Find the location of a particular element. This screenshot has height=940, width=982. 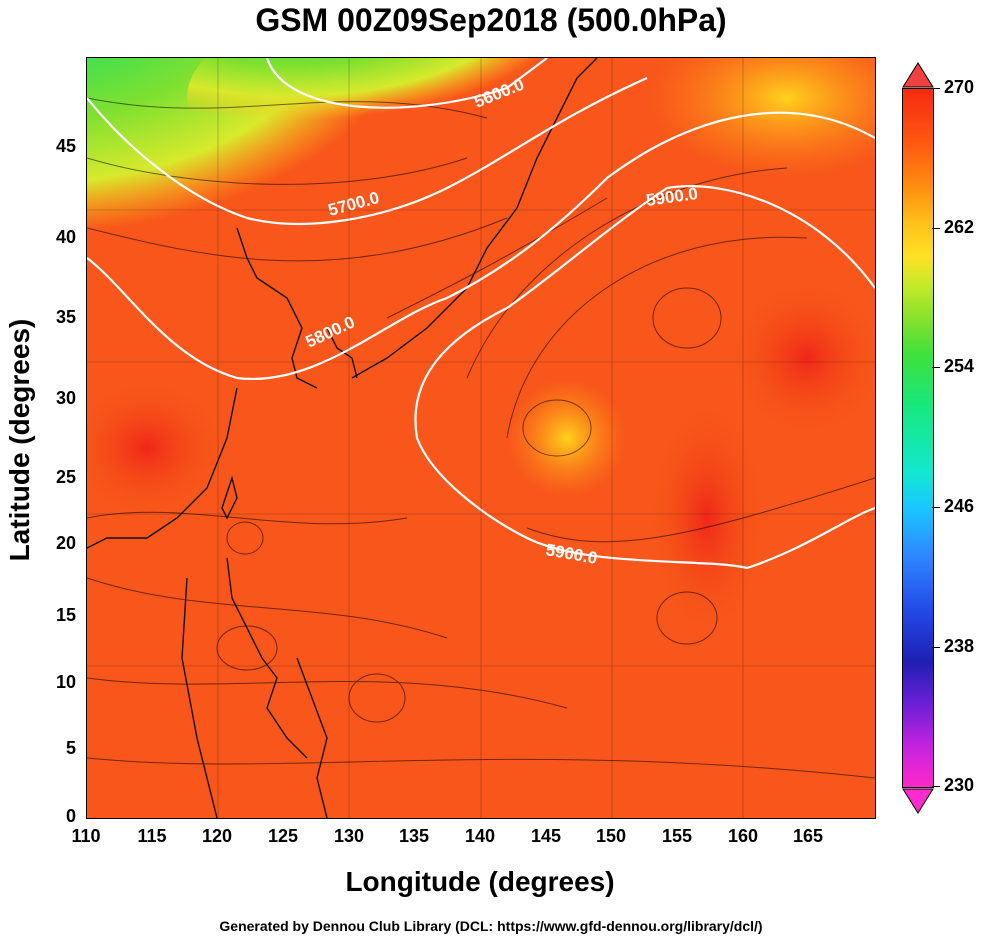

contour-5900-south is located at coordinates (645, 503).